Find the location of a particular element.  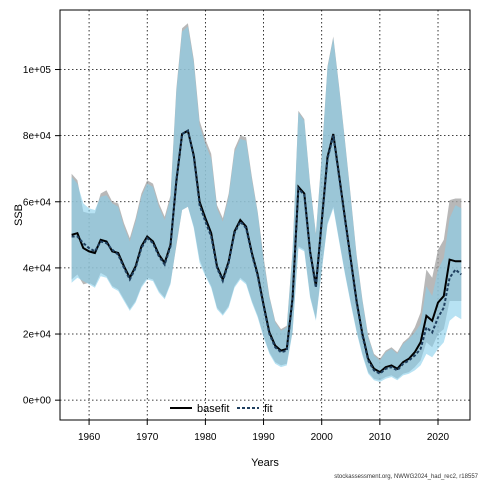

x-tick-label-2000: 2000 is located at coordinates (322, 437).